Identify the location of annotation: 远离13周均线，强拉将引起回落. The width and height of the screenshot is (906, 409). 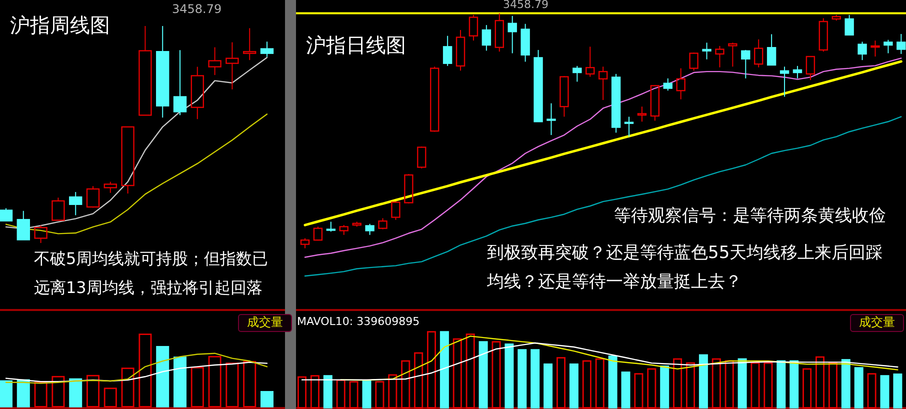
(148, 288).